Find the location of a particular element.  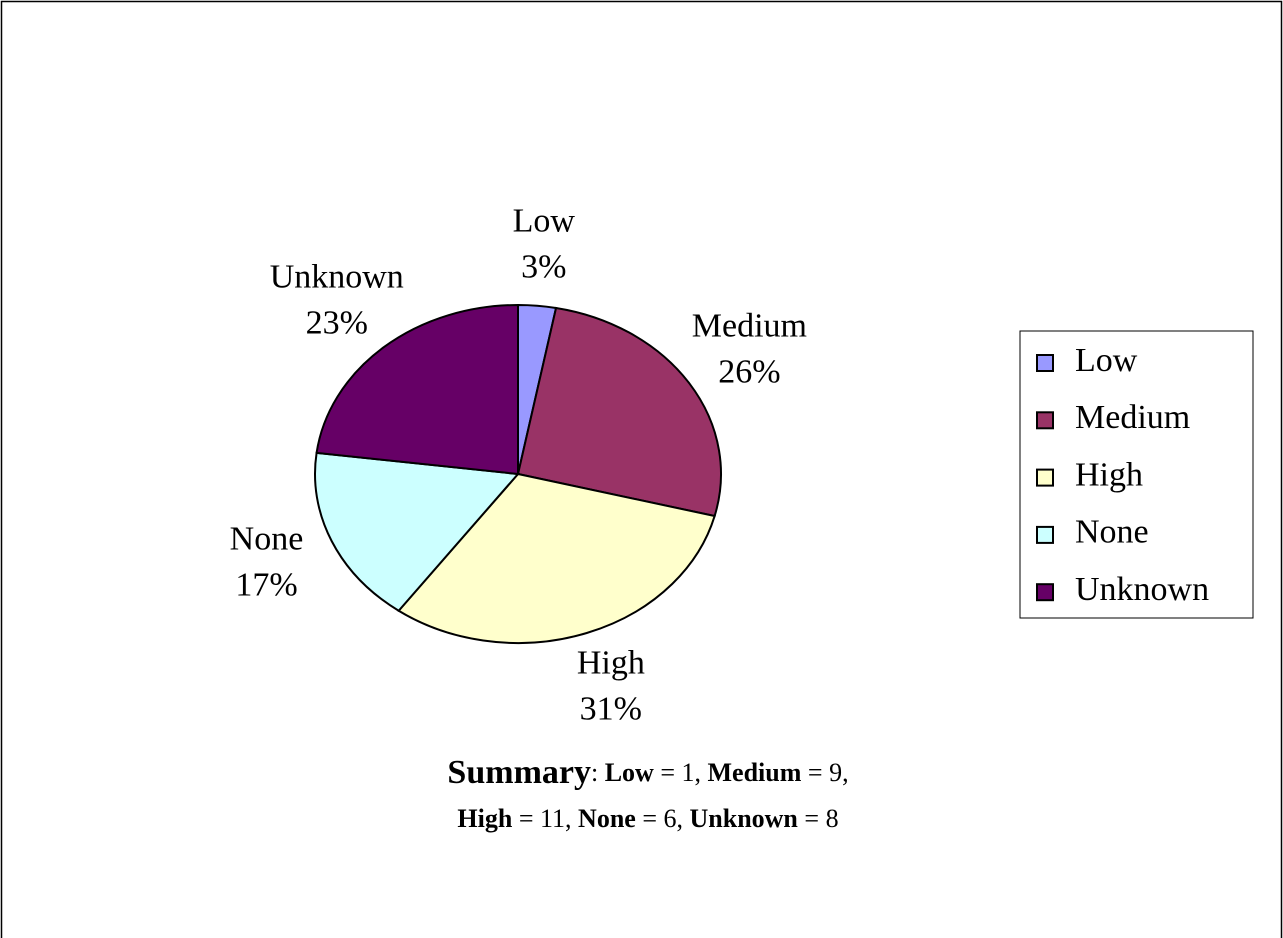

summary-segment: Summary is located at coordinates (519, 772).